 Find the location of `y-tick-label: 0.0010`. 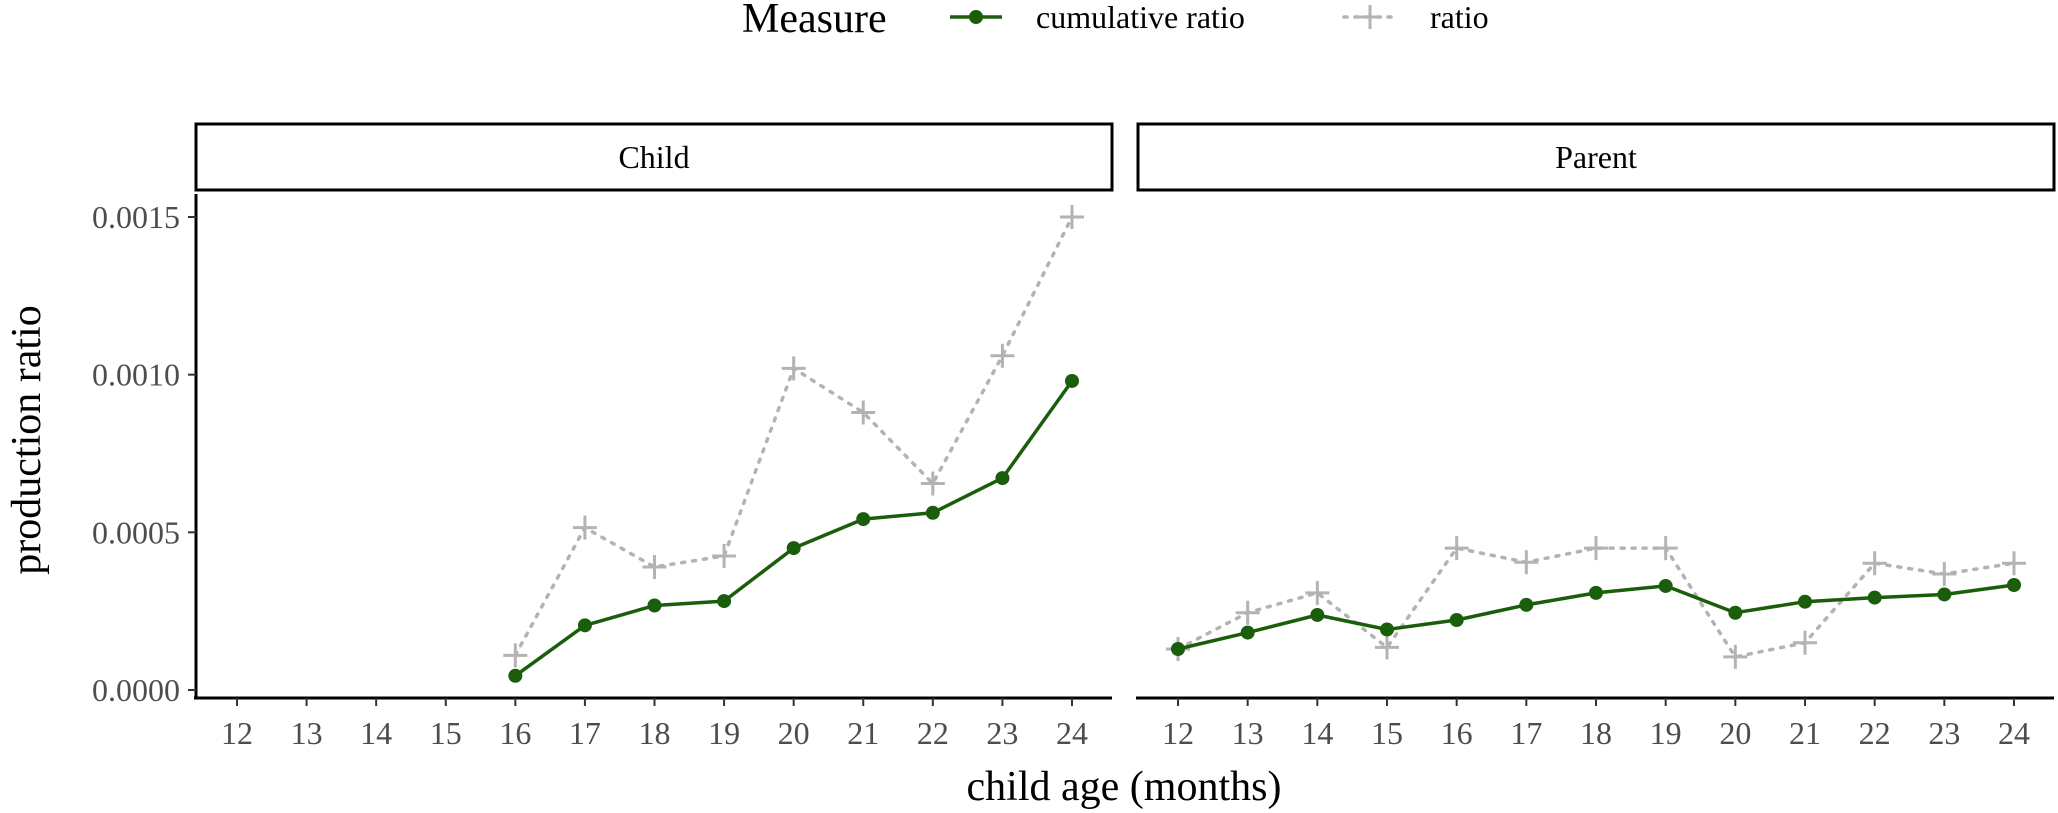

y-tick-label: 0.0010 is located at coordinates (136, 375).